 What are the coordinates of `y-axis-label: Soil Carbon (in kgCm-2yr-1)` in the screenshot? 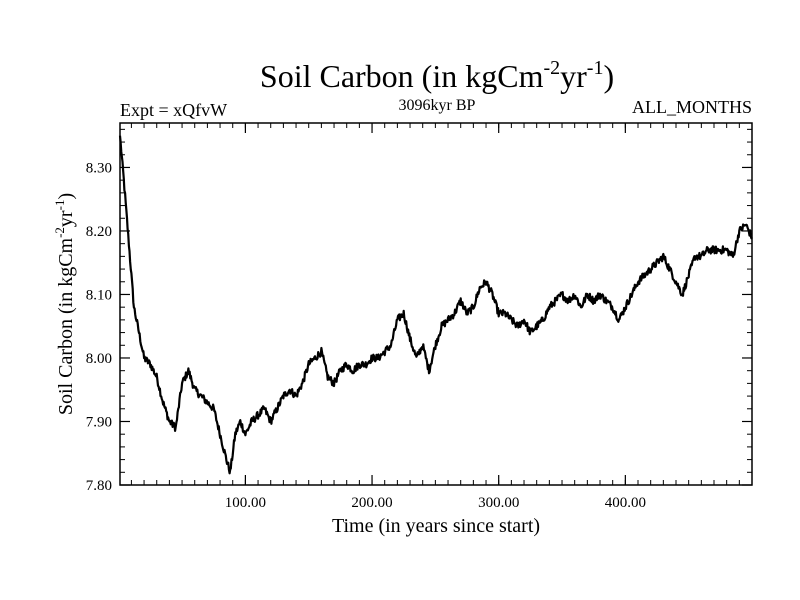 It's located at (64, 304).